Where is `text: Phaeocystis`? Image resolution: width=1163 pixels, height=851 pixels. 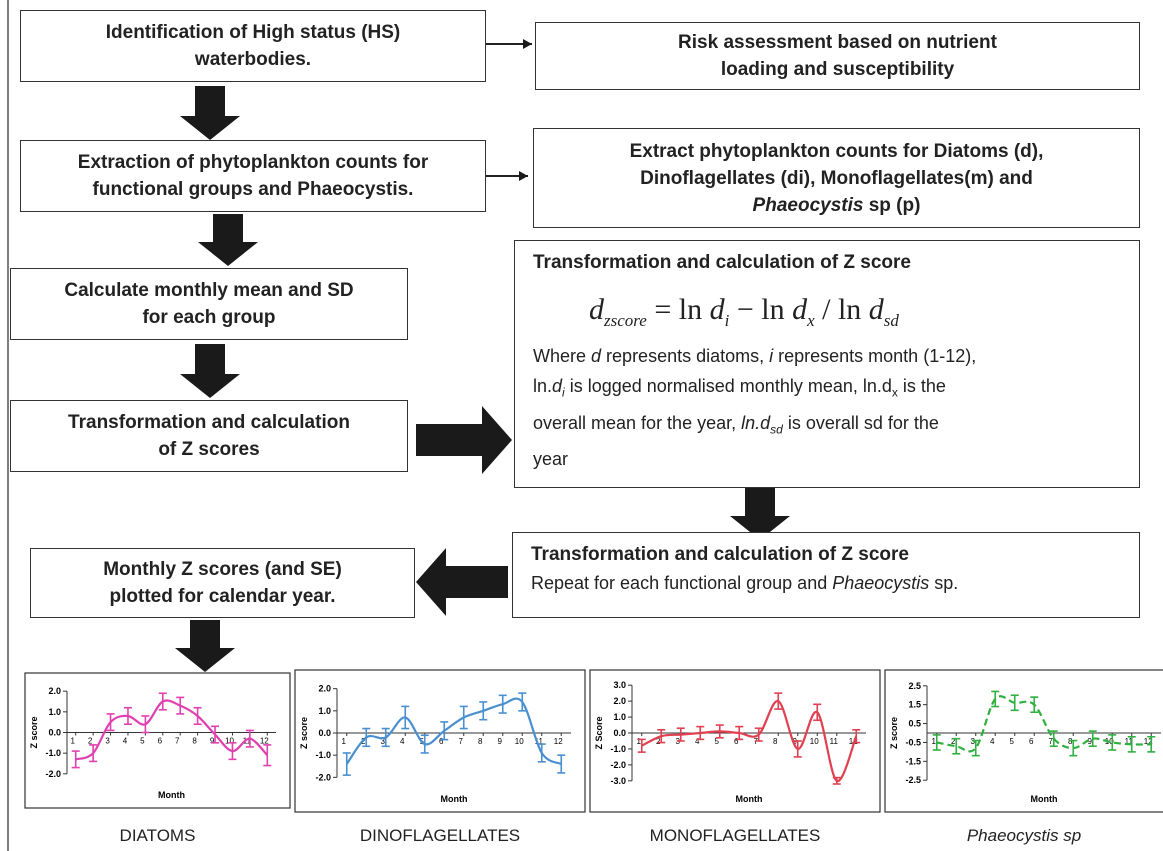 text: Phaeocystis is located at coordinates (808, 205).